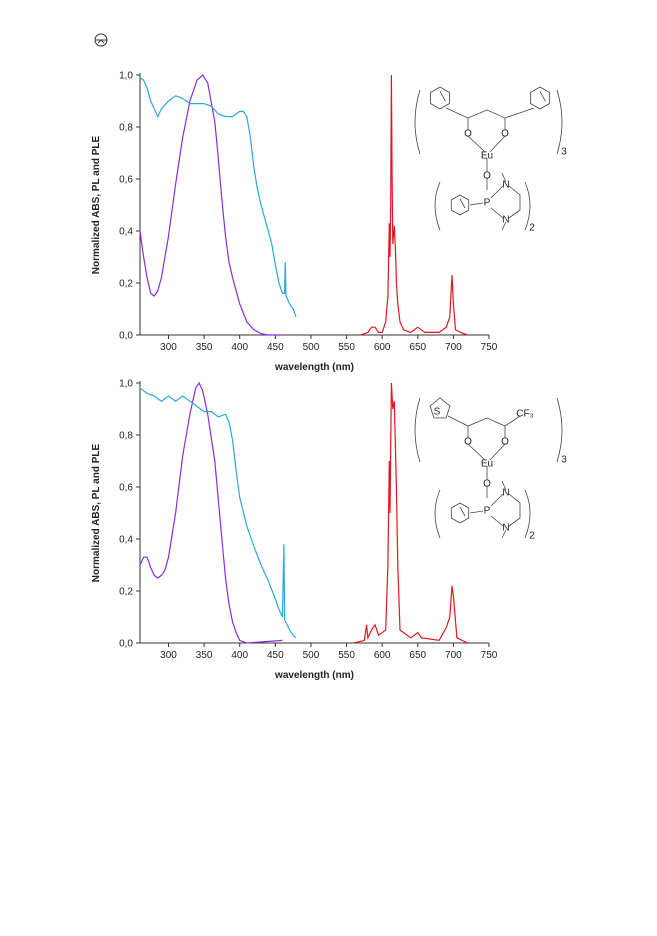  What do you see at coordinates (437, 412) in the screenshot?
I see `structure-label: S` at bounding box center [437, 412].